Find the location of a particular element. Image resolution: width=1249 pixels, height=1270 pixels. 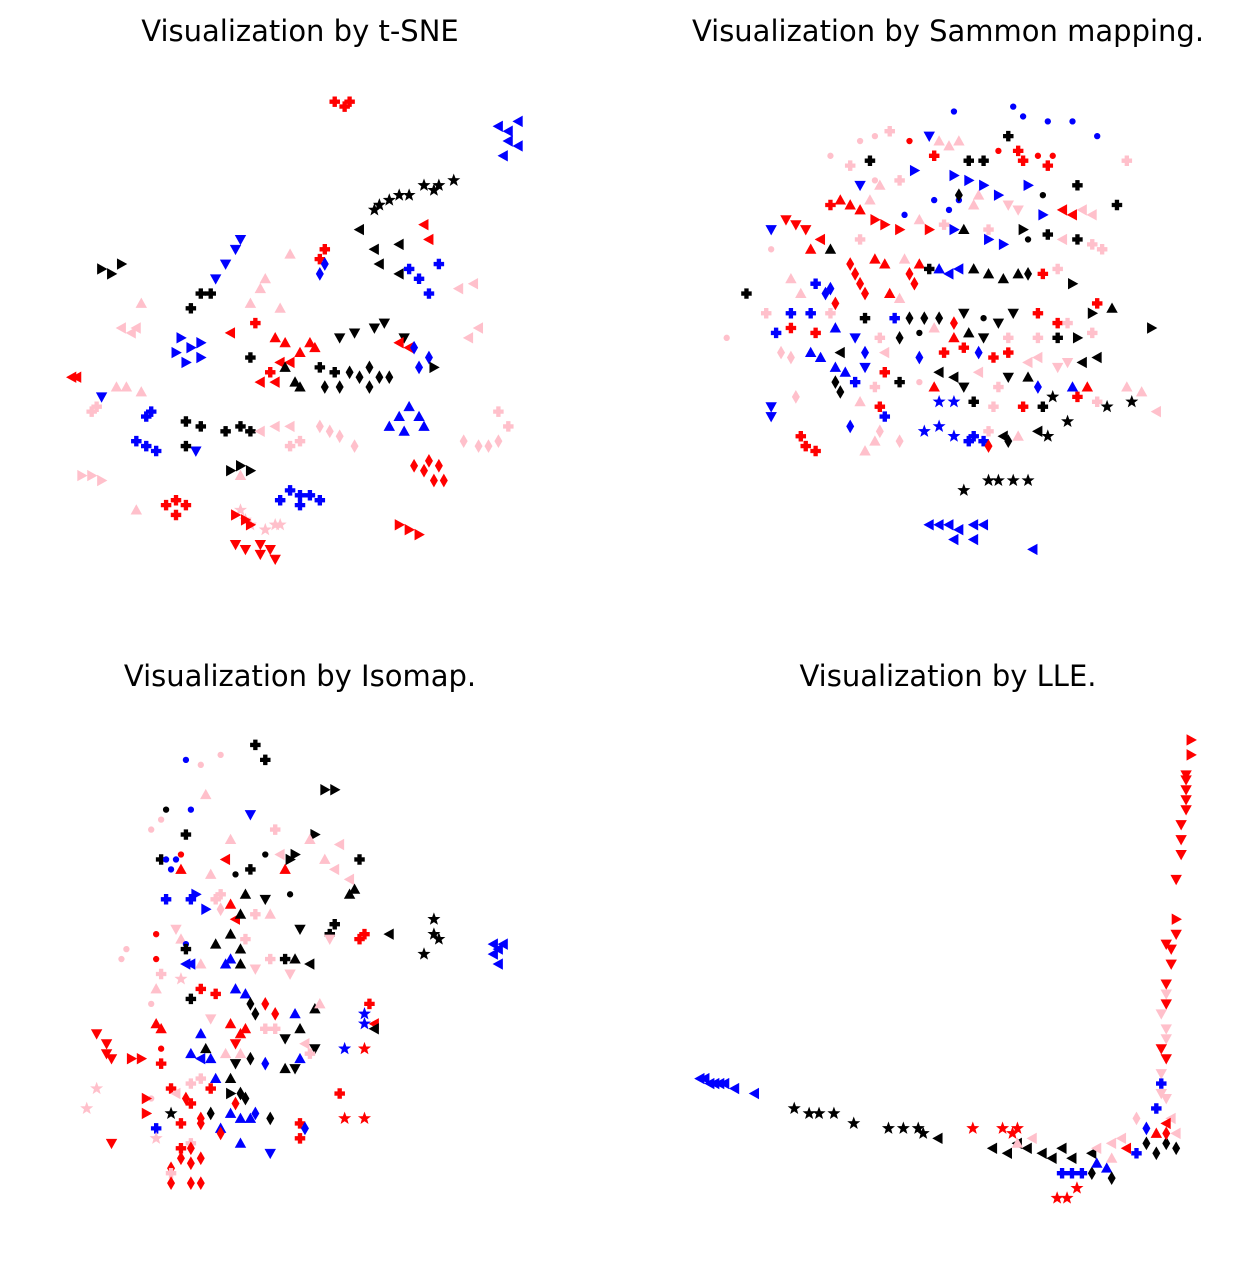

point-red-star is located at coordinates (364, 1117).